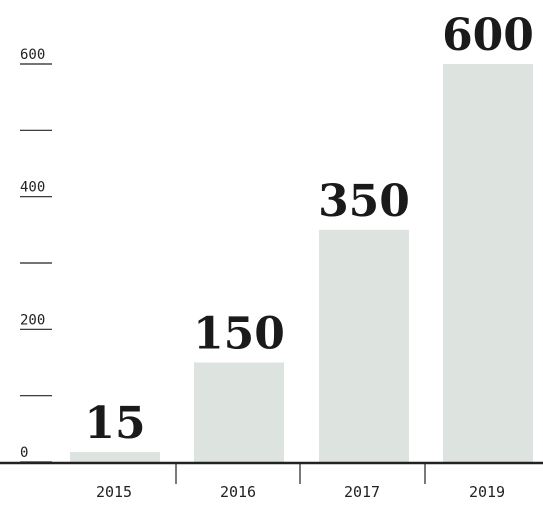 The image size is (543, 508). What do you see at coordinates (32, 55) in the screenshot?
I see `y-tick-label: 600` at bounding box center [32, 55].